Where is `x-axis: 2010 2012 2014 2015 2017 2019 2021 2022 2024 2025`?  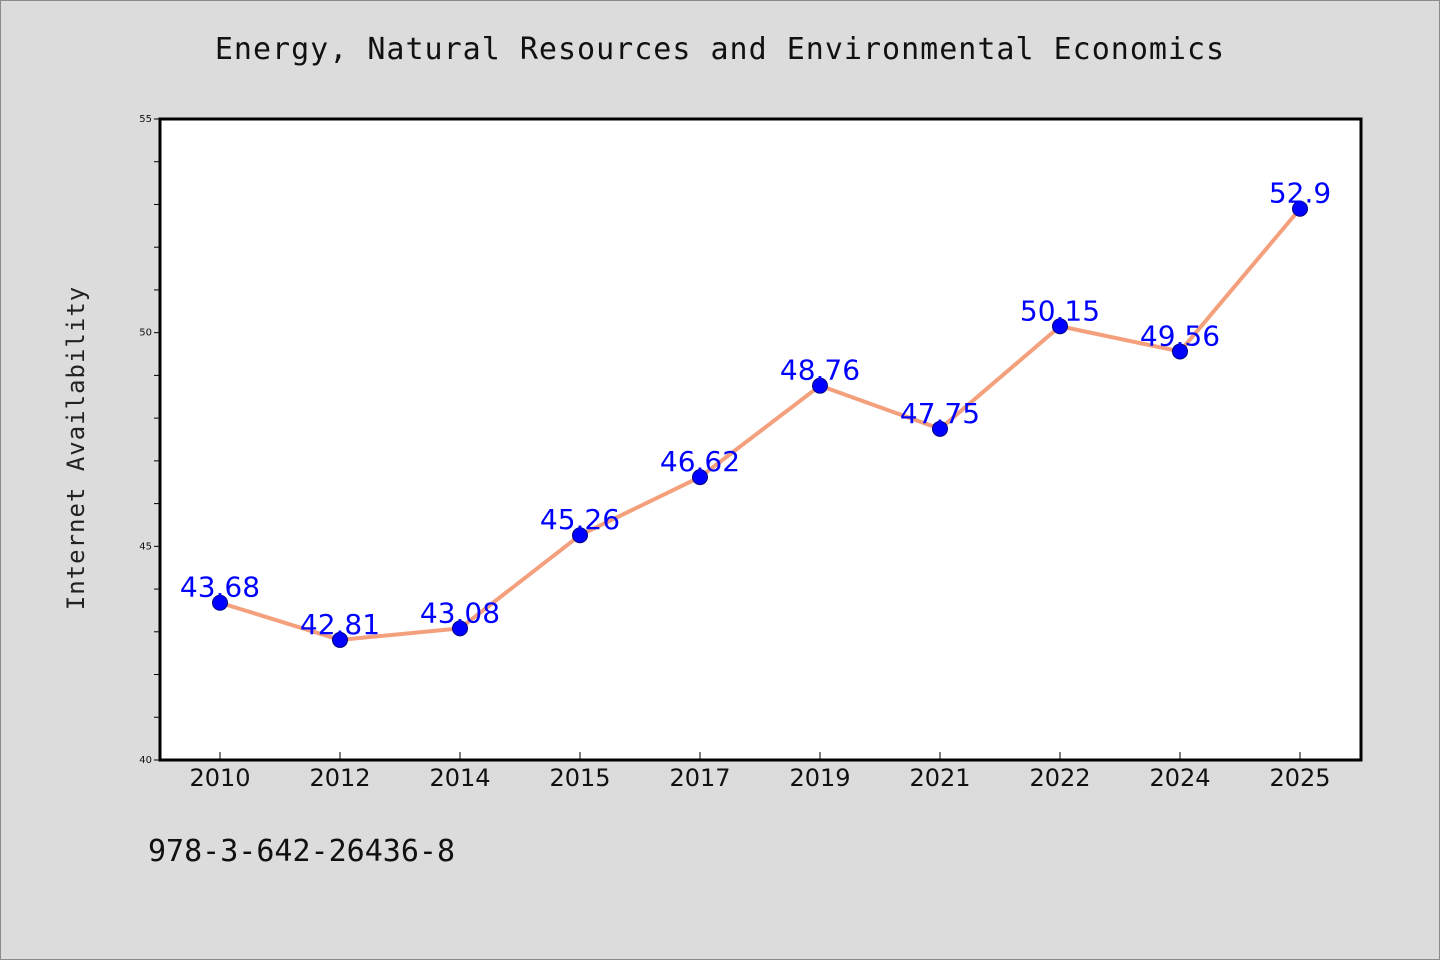
x-axis: 2010 2012 2014 2015 2017 2019 2021 2022 2024 2025 is located at coordinates (760, 772).